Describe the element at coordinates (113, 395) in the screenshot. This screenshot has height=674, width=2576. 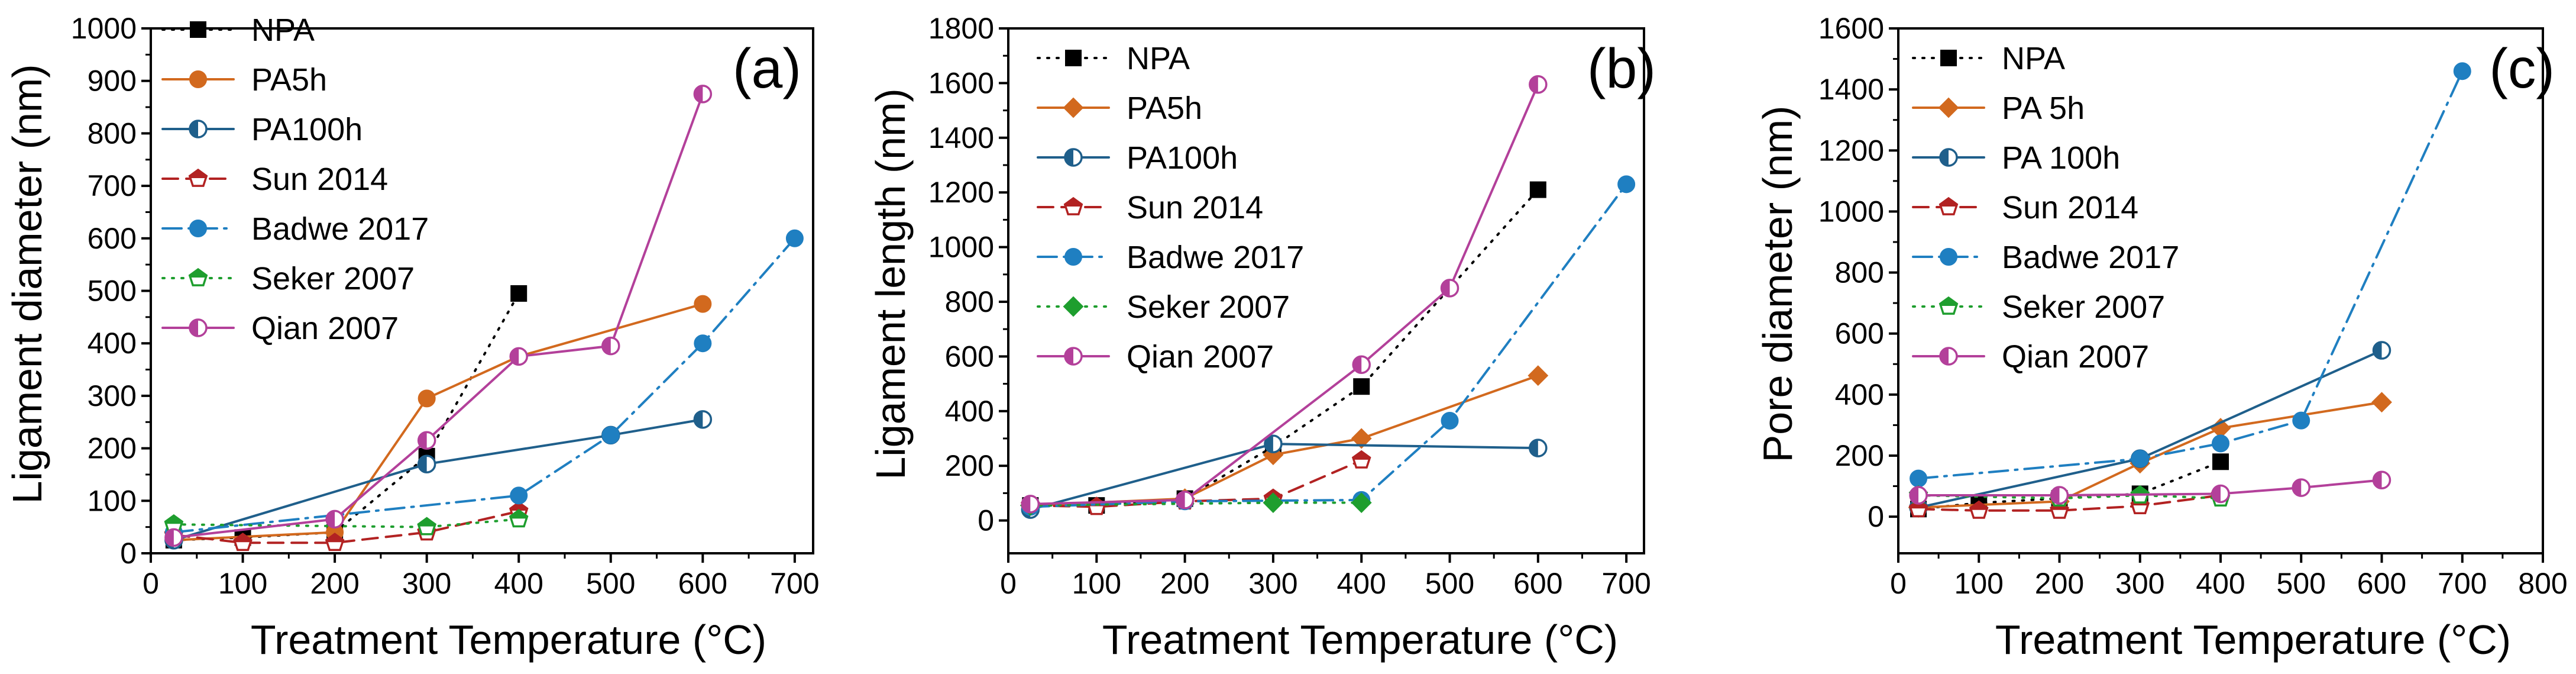
I see `y-tick-label: 300` at that location.